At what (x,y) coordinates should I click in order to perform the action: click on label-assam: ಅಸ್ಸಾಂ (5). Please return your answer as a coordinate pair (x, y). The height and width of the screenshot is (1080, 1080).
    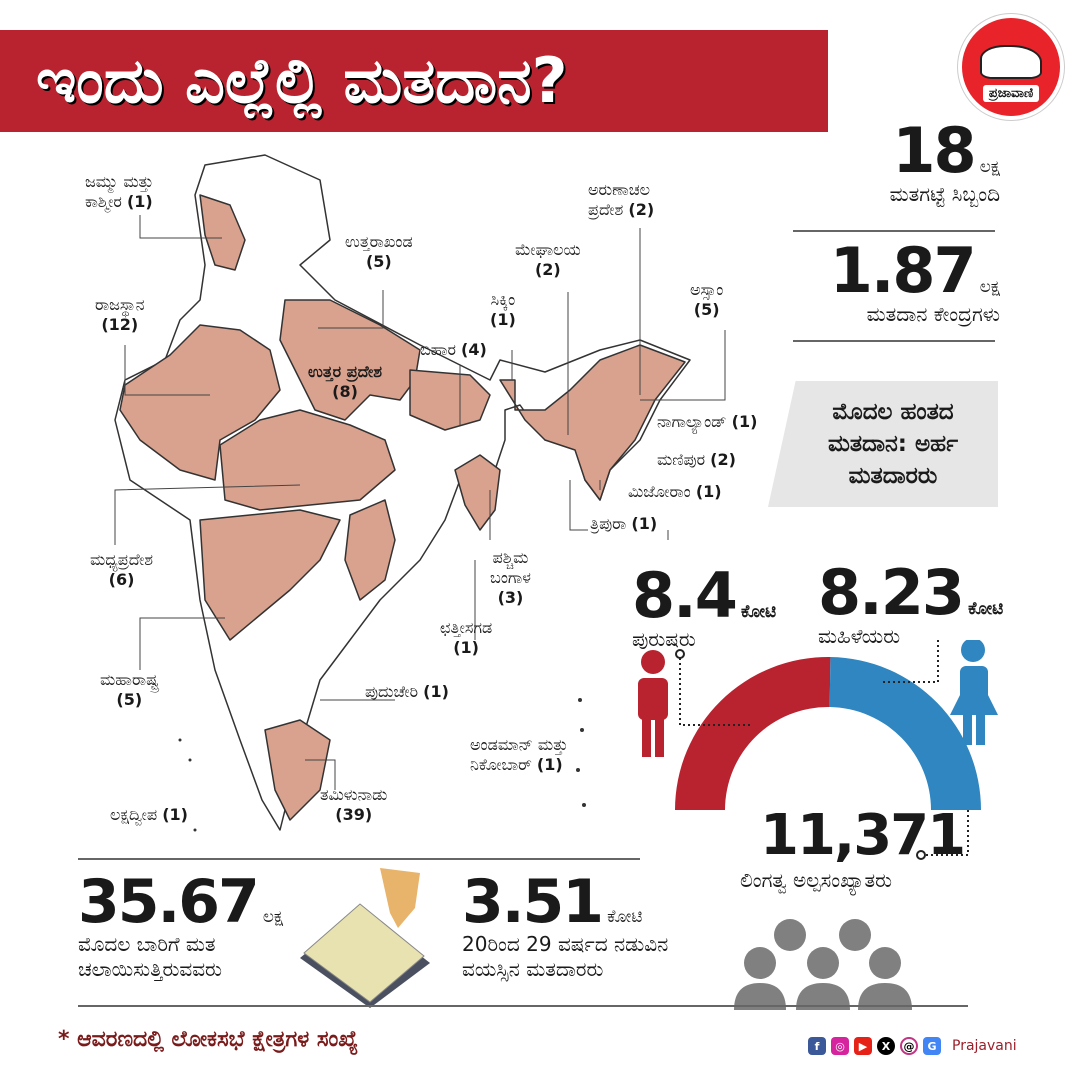
    Looking at the image, I should click on (706, 300).